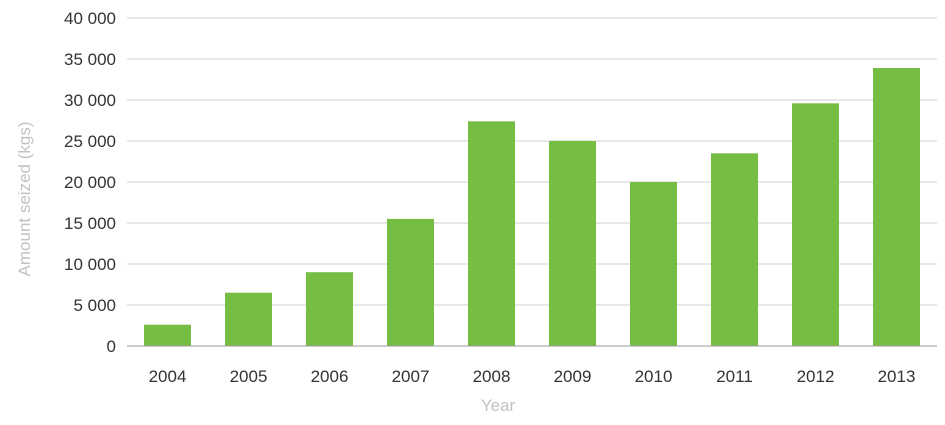  What do you see at coordinates (167, 335) in the screenshot?
I see `bar-2004` at bounding box center [167, 335].